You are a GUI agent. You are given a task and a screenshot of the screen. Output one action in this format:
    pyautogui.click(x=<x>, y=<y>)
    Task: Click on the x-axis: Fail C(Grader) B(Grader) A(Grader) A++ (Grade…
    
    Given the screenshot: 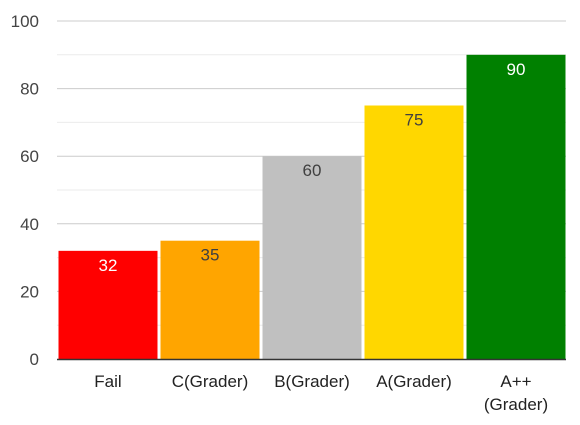 What is the action you would take?
    pyautogui.click(x=311, y=386)
    